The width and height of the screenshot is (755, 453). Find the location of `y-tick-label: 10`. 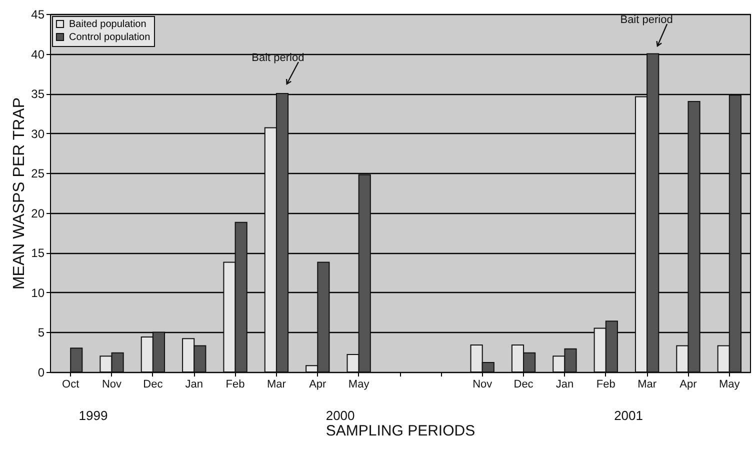

y-tick-label: 10 is located at coordinates (38, 293).